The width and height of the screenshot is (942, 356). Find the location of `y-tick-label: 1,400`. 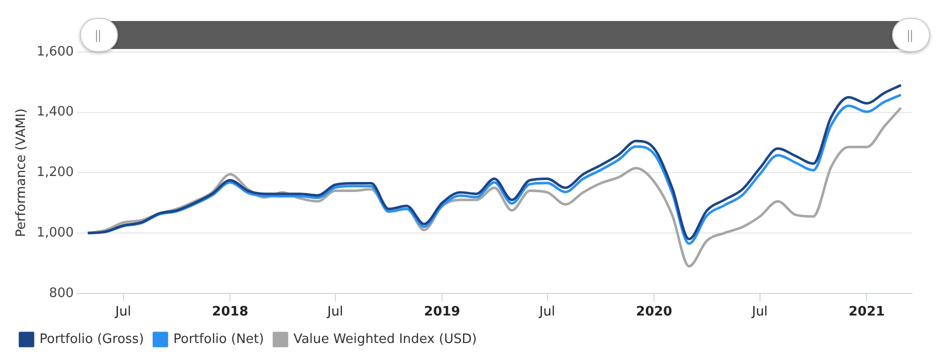

y-tick-label: 1,400 is located at coordinates (55, 112).